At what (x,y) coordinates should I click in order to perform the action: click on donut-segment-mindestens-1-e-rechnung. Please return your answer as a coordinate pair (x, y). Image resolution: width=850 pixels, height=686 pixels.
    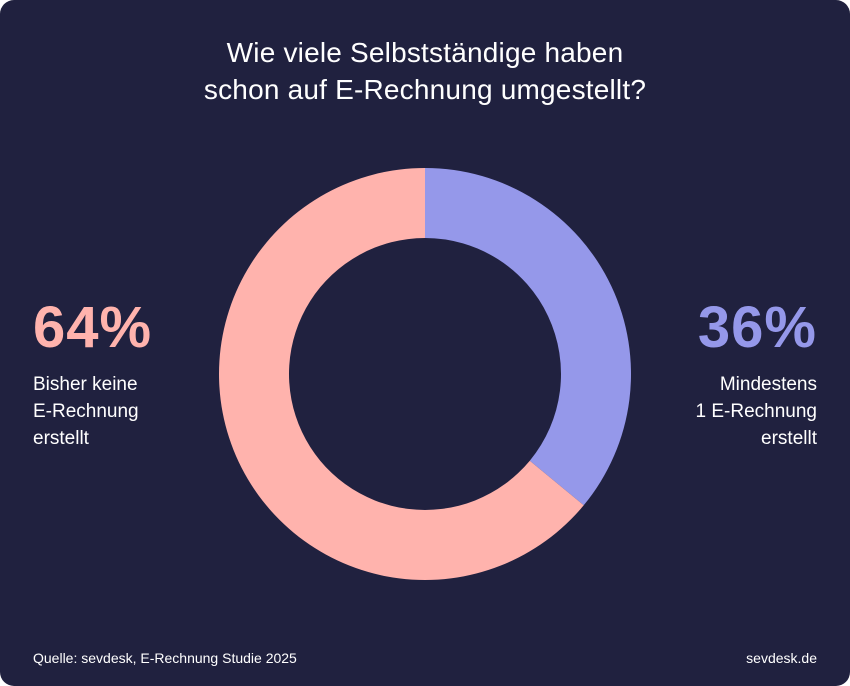
    Looking at the image, I should click on (528, 337).